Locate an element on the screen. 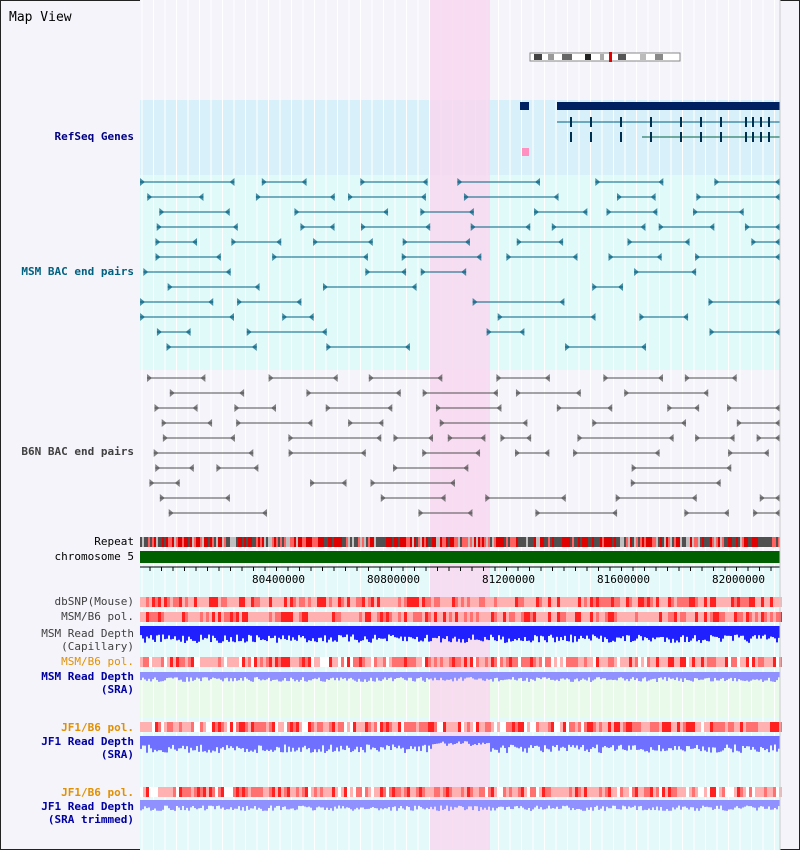  msm-b6-pol-label: MSM/B6 pol. is located at coordinates (97, 616).